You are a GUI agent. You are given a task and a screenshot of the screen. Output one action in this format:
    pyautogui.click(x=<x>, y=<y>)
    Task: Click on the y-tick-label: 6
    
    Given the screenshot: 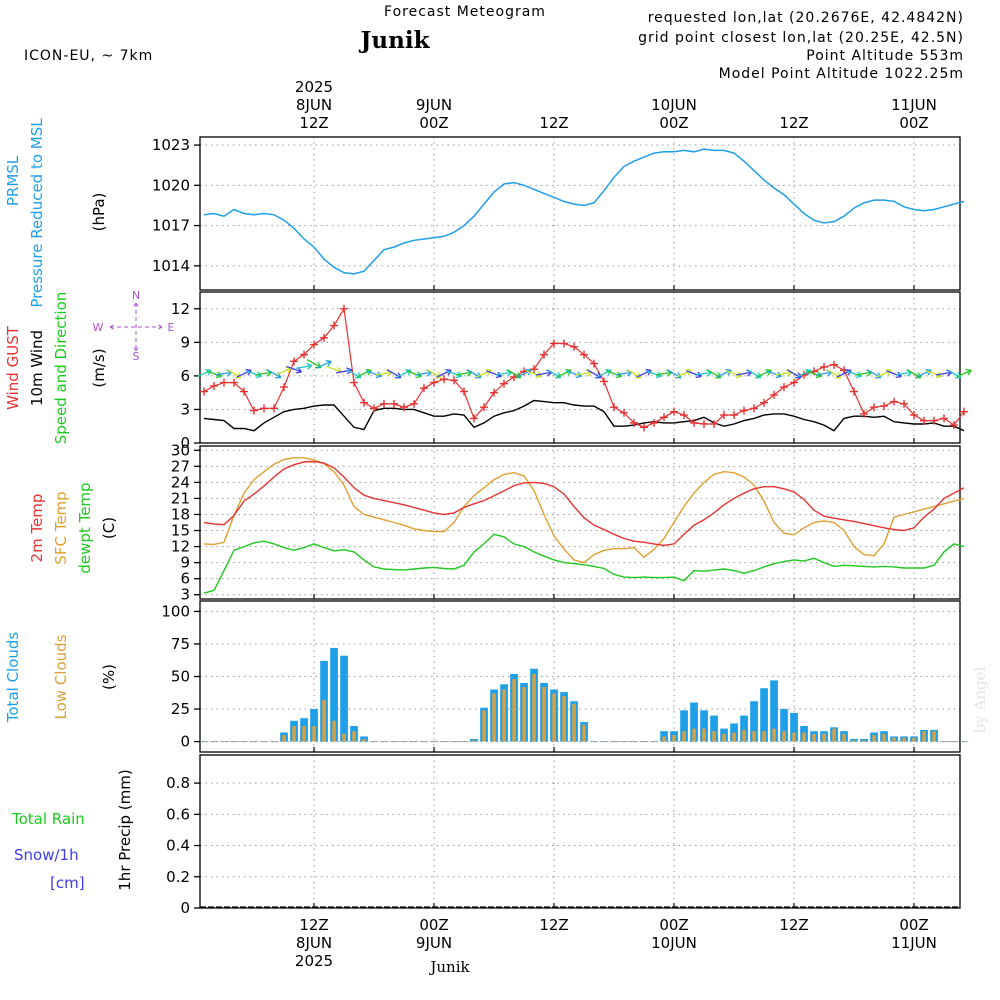 What is the action you would take?
    pyautogui.click(x=185, y=579)
    